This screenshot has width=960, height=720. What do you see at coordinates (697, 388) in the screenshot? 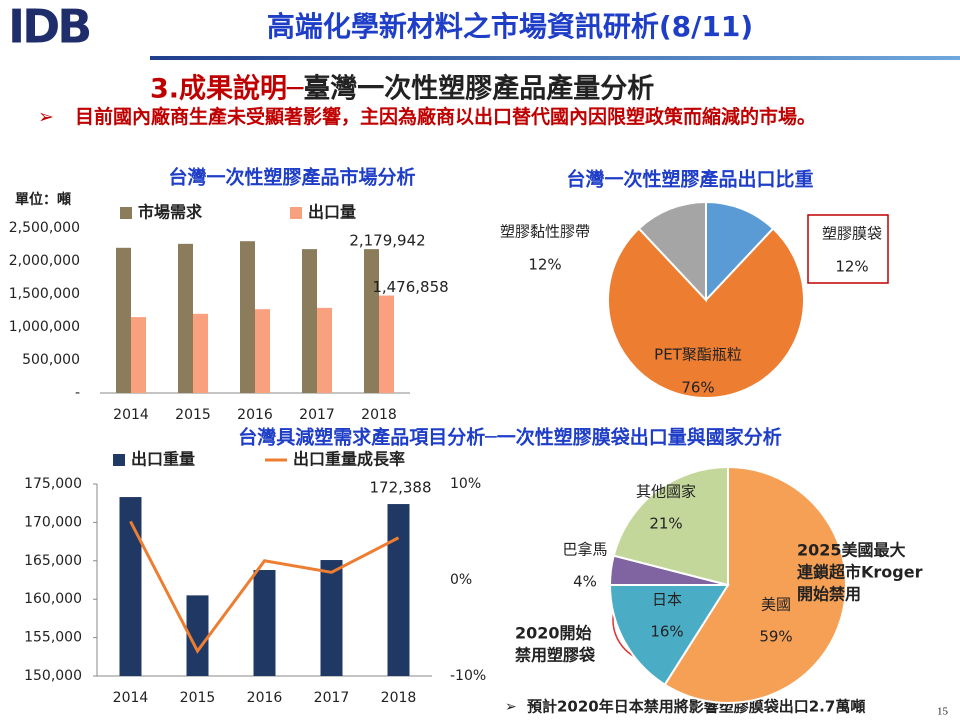
I see `slice-value: 76%` at bounding box center [697, 388].